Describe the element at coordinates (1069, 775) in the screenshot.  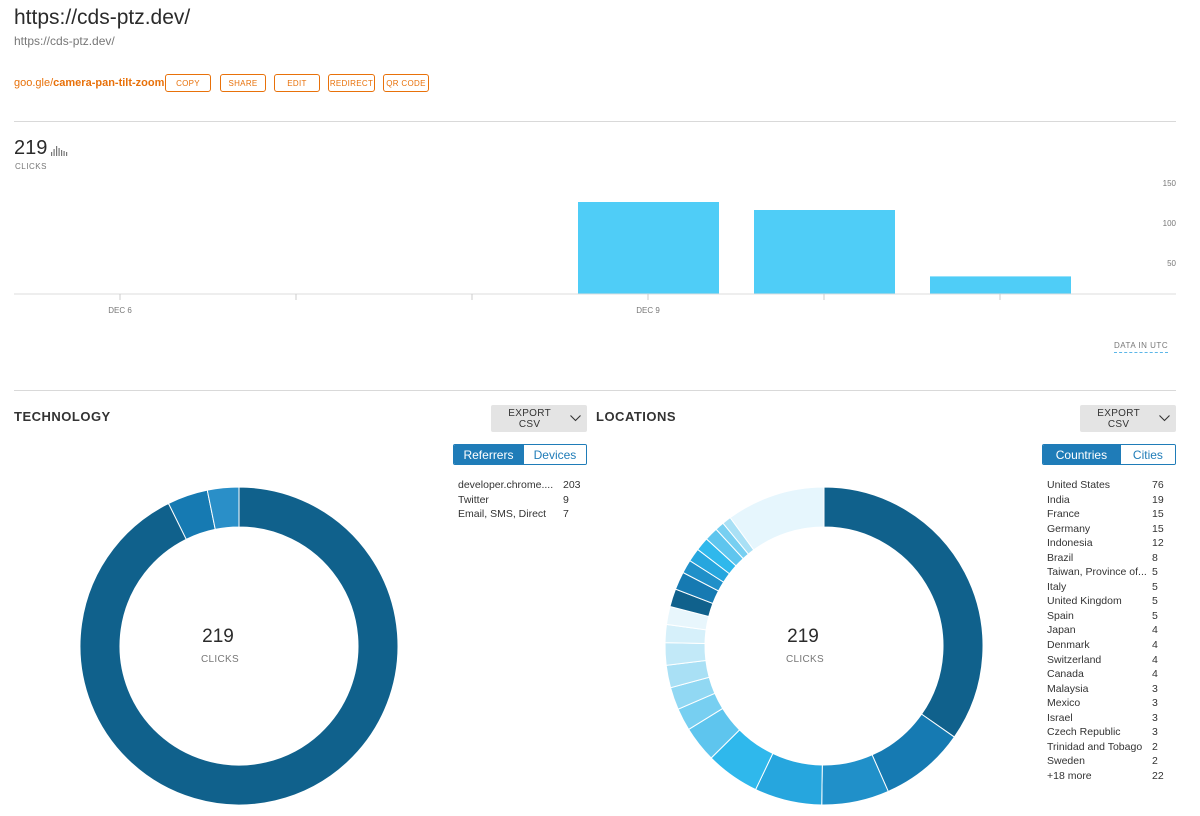
I see `country-name: +18 more` at that location.